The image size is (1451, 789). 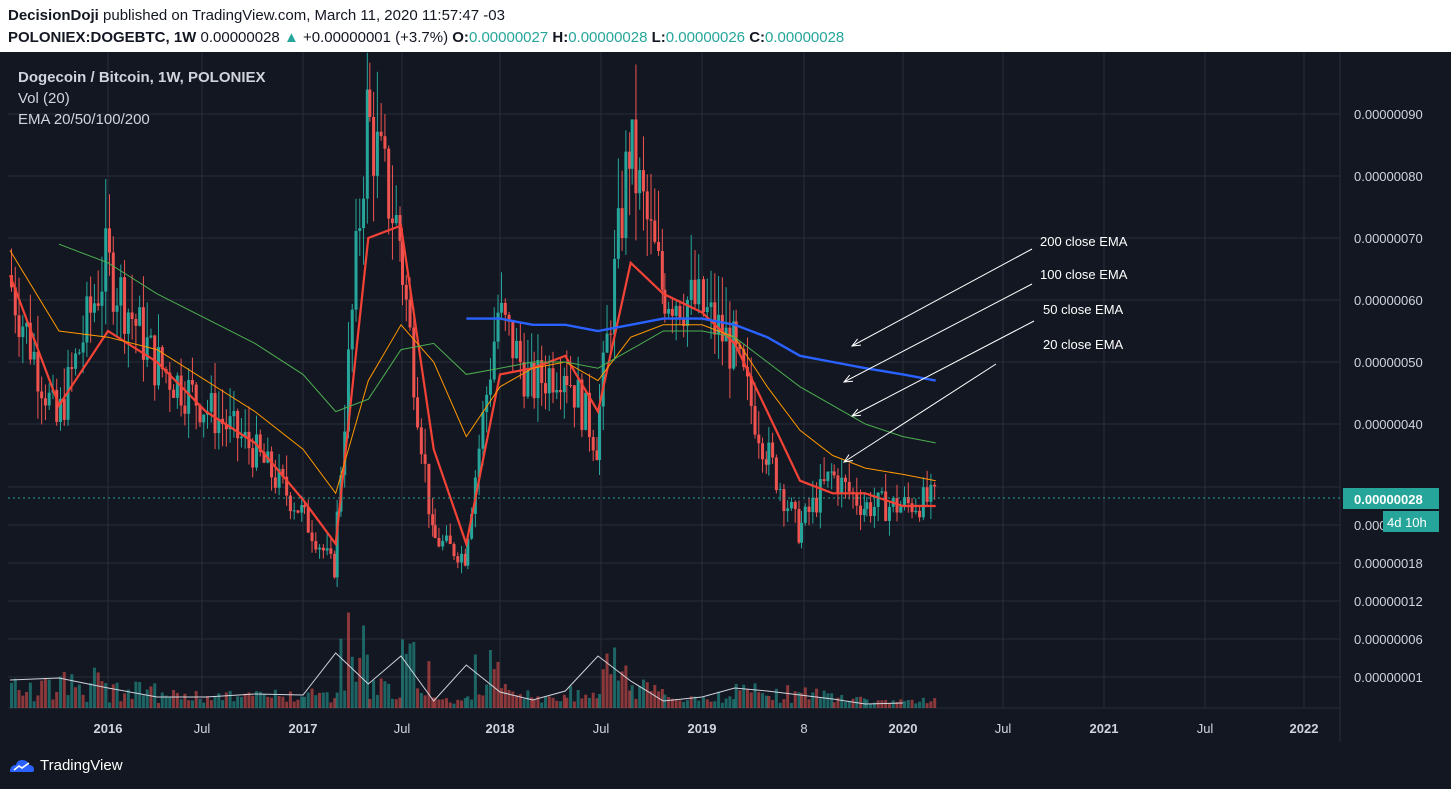 I want to click on tradingview-brand: TradingView, so click(x=65, y=765).